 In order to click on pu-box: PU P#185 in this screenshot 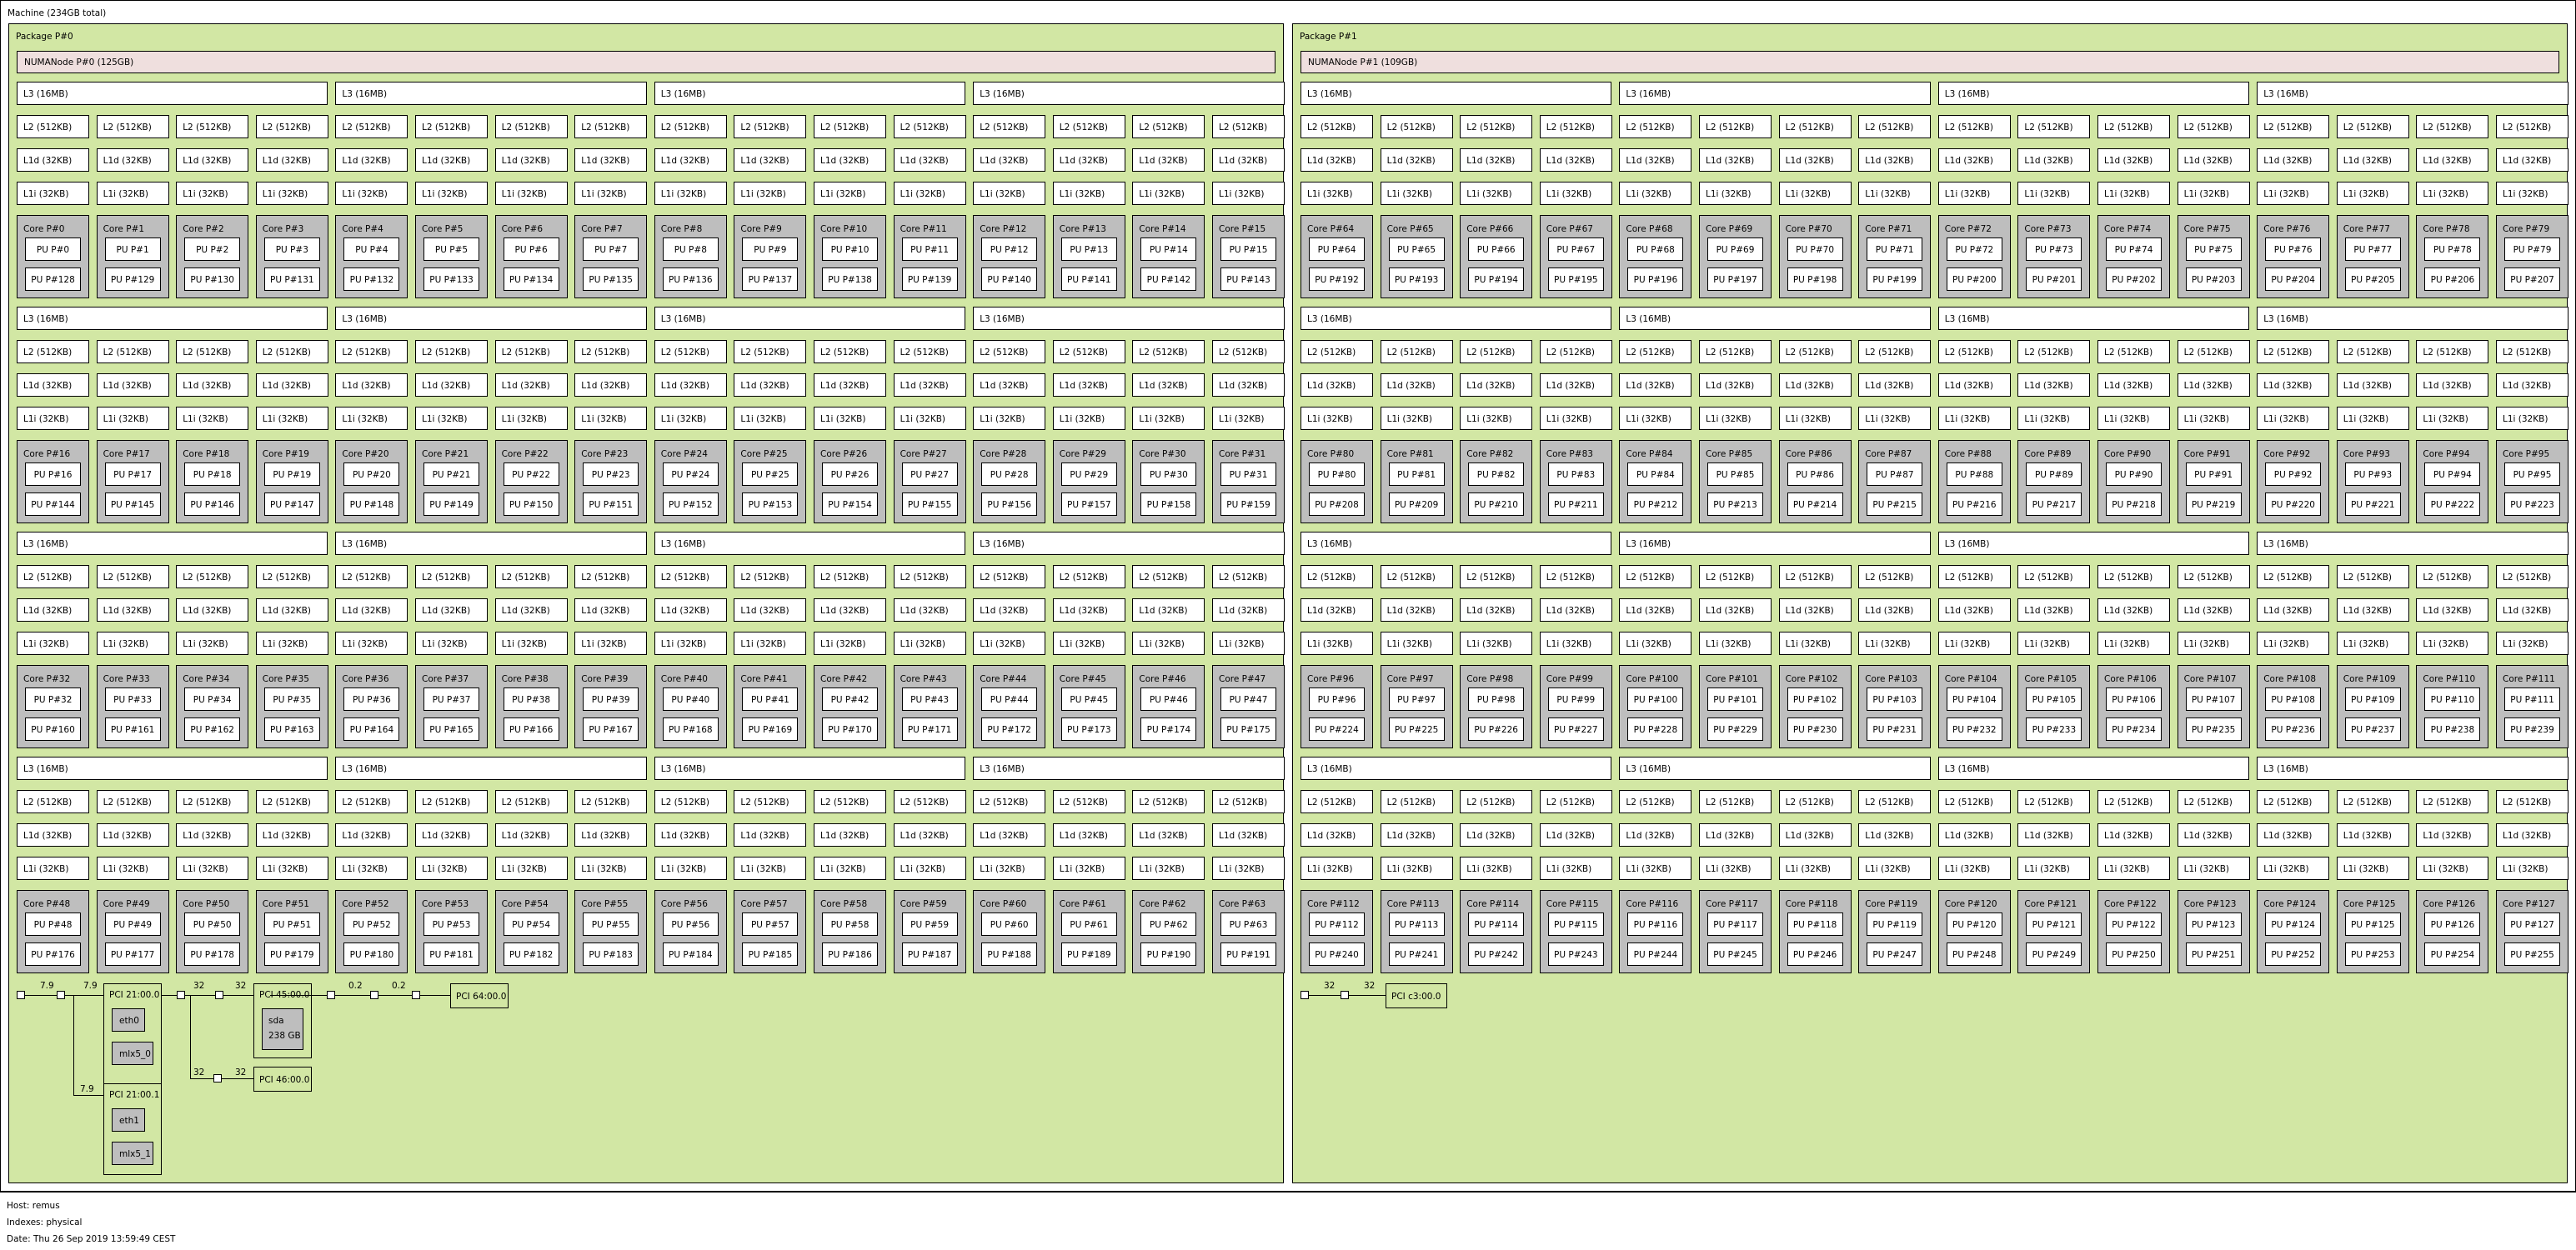, I will do `click(770, 954)`.